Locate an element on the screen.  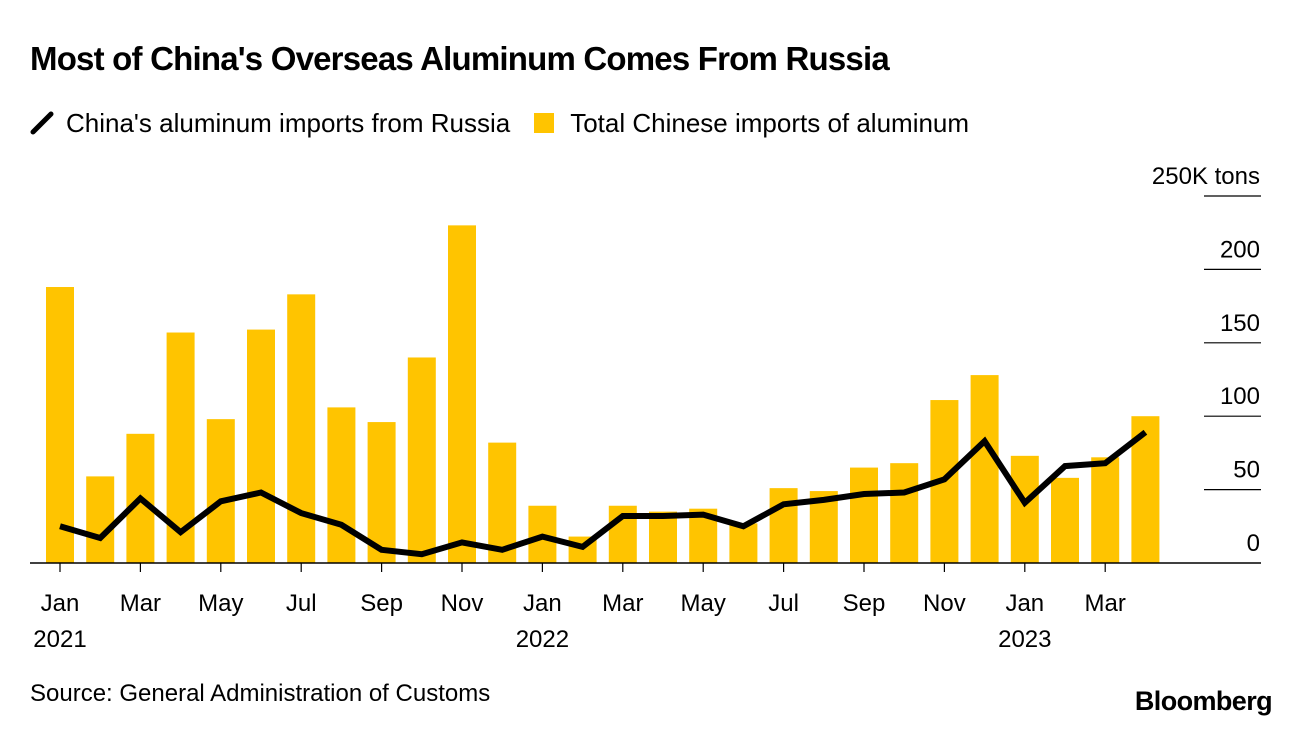
y-tick-label: 100 is located at coordinates (1240, 396).